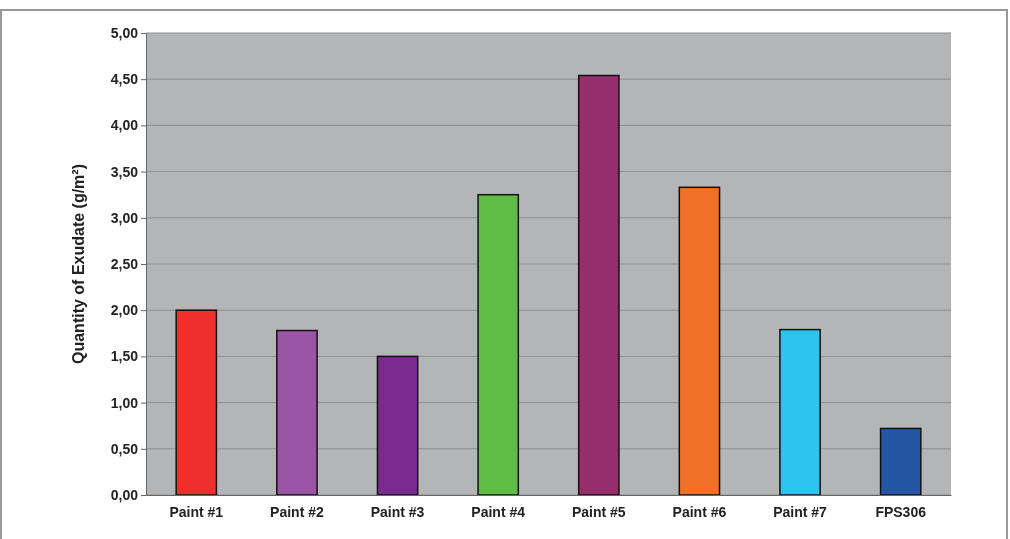 The height and width of the screenshot is (539, 1010). What do you see at coordinates (699, 511) in the screenshot?
I see `x-tick-label: Paint #6` at bounding box center [699, 511].